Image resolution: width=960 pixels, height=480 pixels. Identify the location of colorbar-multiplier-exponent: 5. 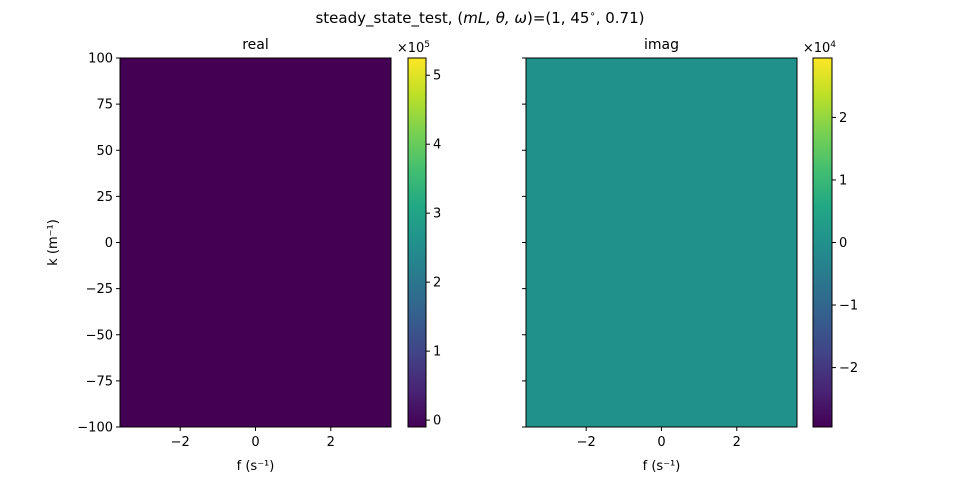
(427, 45).